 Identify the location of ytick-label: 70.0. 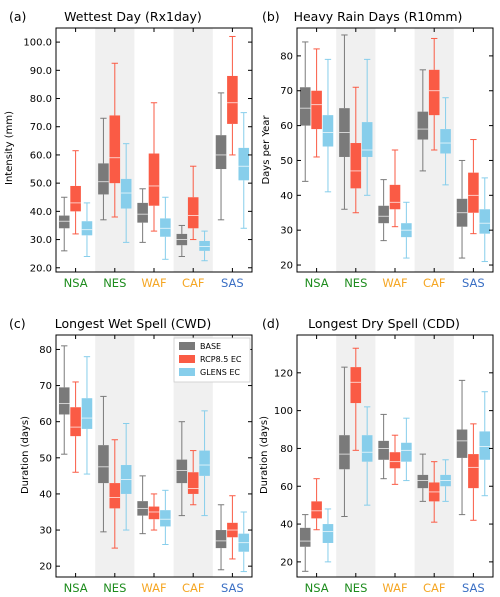
(41, 127).